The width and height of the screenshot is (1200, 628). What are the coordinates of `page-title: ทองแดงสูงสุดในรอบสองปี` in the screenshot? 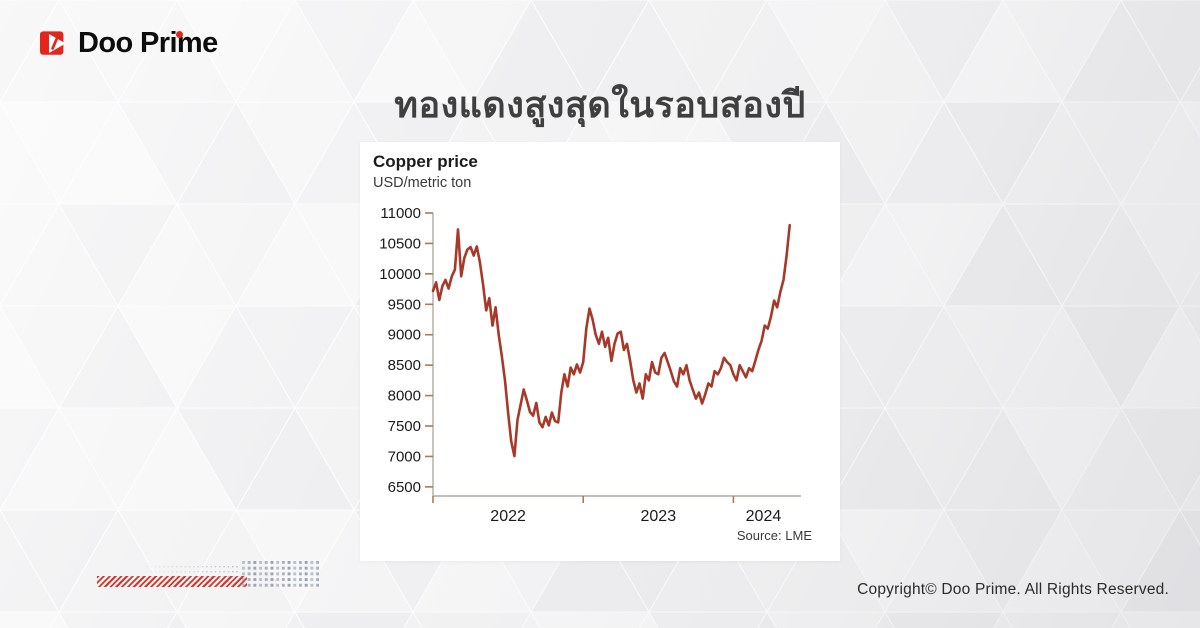 It's located at (600, 104).